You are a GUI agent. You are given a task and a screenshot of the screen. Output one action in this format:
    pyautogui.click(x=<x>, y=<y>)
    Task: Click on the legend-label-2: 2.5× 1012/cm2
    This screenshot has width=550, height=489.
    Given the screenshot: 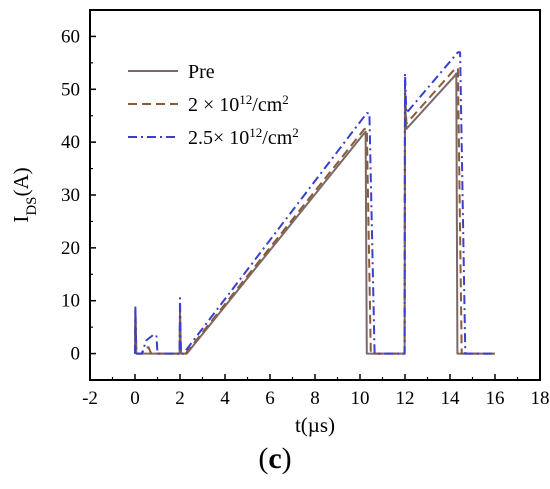 What is the action you would take?
    pyautogui.click(x=243, y=137)
    